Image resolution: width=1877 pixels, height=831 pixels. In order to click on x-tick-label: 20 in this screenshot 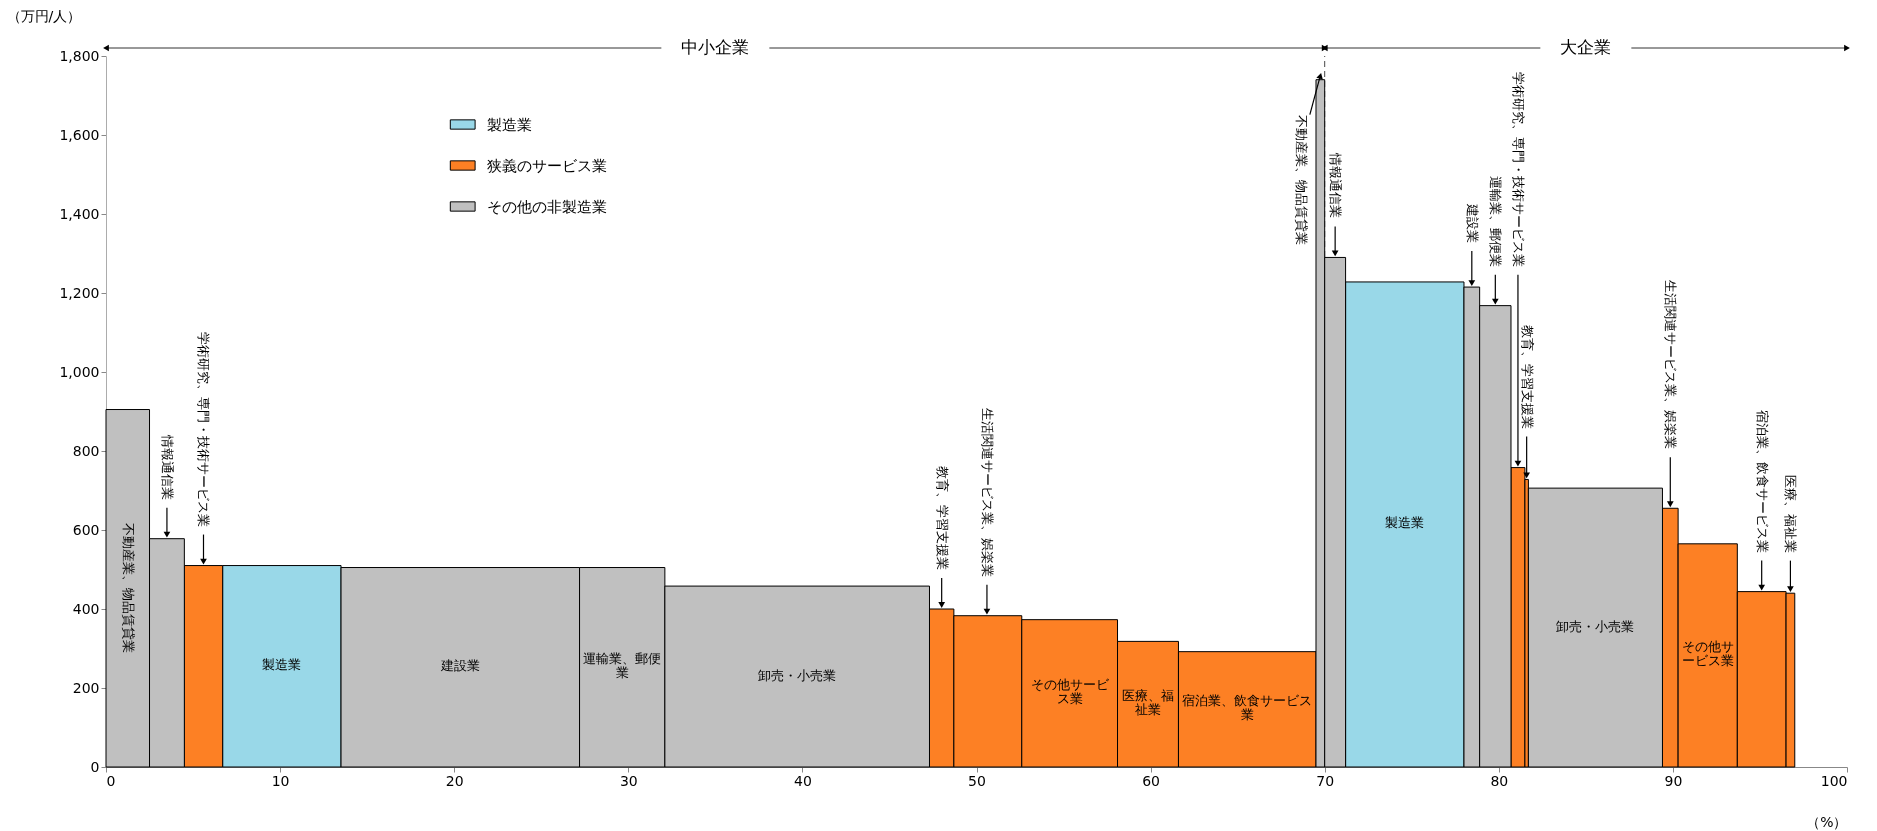, I will do `click(454, 780)`.